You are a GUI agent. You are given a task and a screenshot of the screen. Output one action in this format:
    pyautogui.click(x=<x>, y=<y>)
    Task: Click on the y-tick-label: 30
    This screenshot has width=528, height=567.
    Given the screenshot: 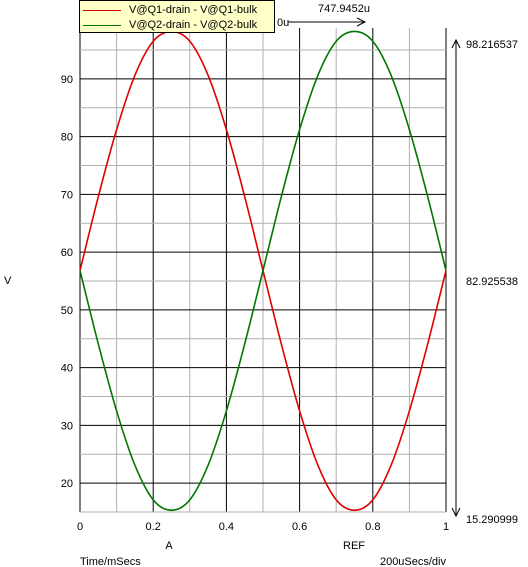 What is the action you would take?
    pyautogui.click(x=67, y=426)
    